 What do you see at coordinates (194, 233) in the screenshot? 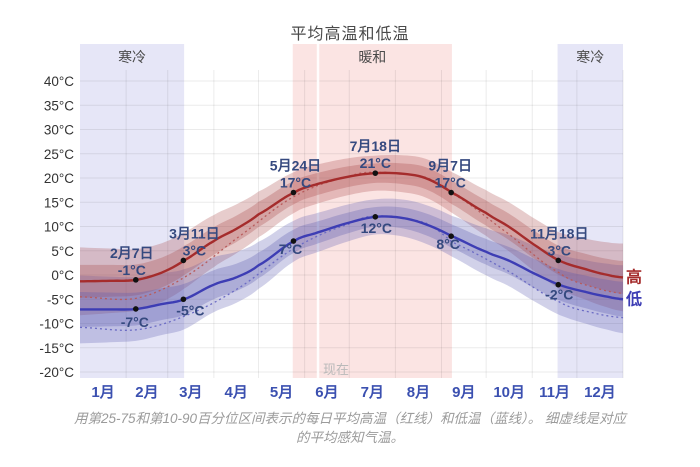
I see `annotation-date: 3月11日` at bounding box center [194, 233].